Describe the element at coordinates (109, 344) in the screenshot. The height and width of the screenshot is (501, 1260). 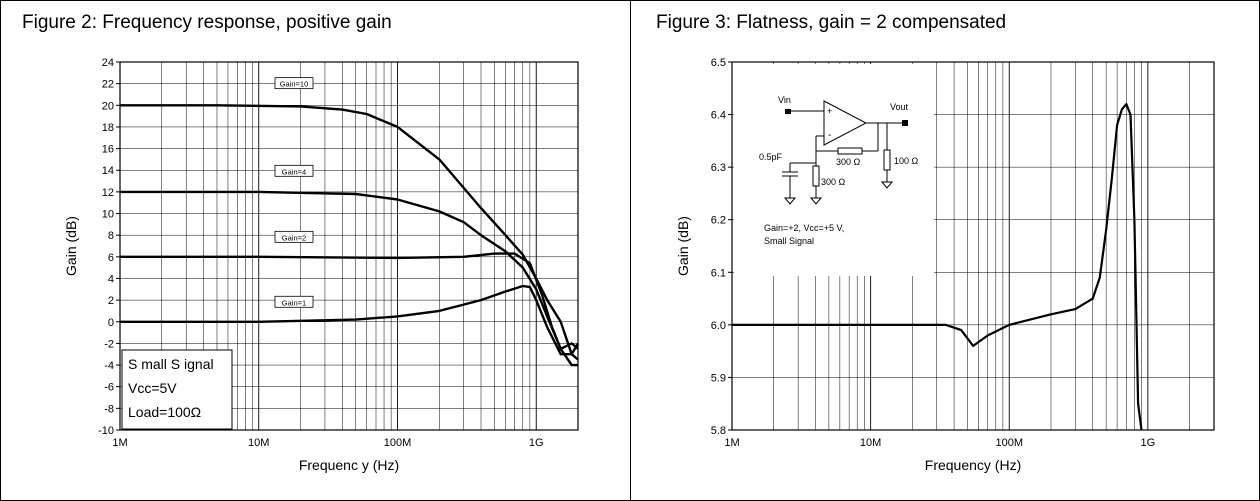
I see `y-tick-label: -2` at that location.